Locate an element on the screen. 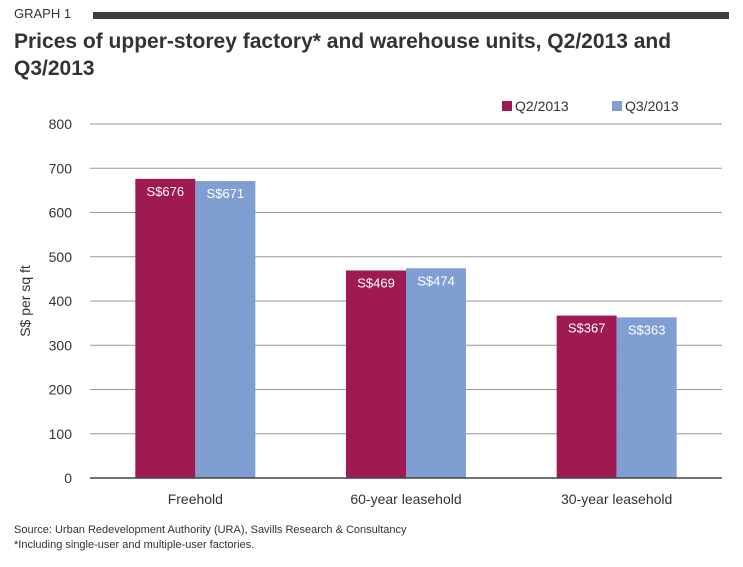  y-tick-label: 700 is located at coordinates (61, 168).